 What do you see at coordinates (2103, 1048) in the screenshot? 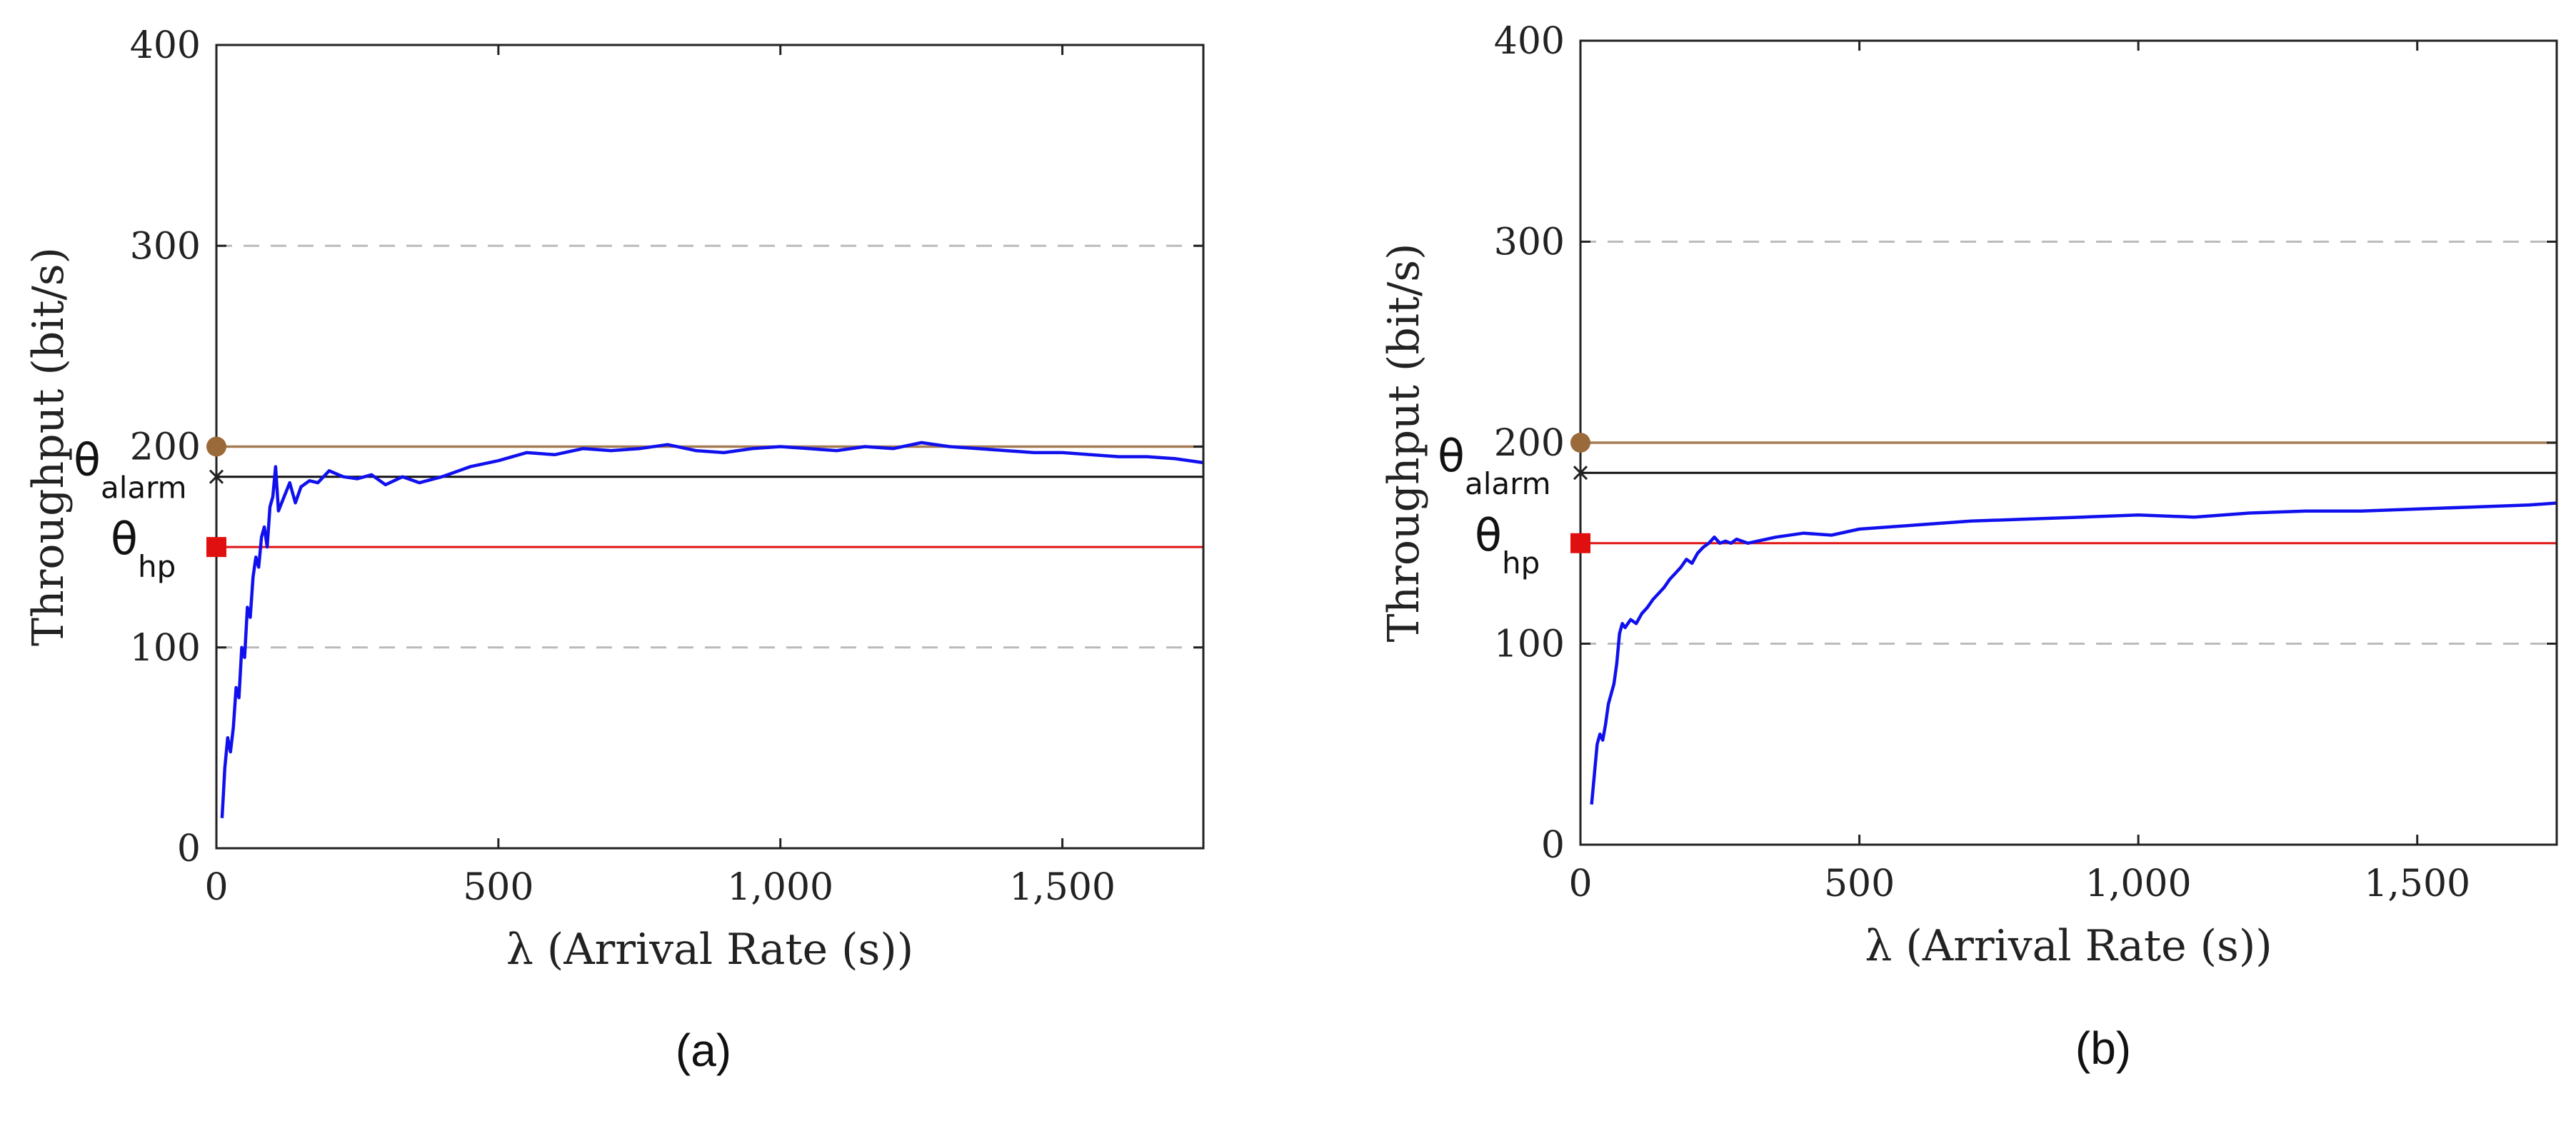
I see `panel-caption: (b)` at bounding box center [2103, 1048].